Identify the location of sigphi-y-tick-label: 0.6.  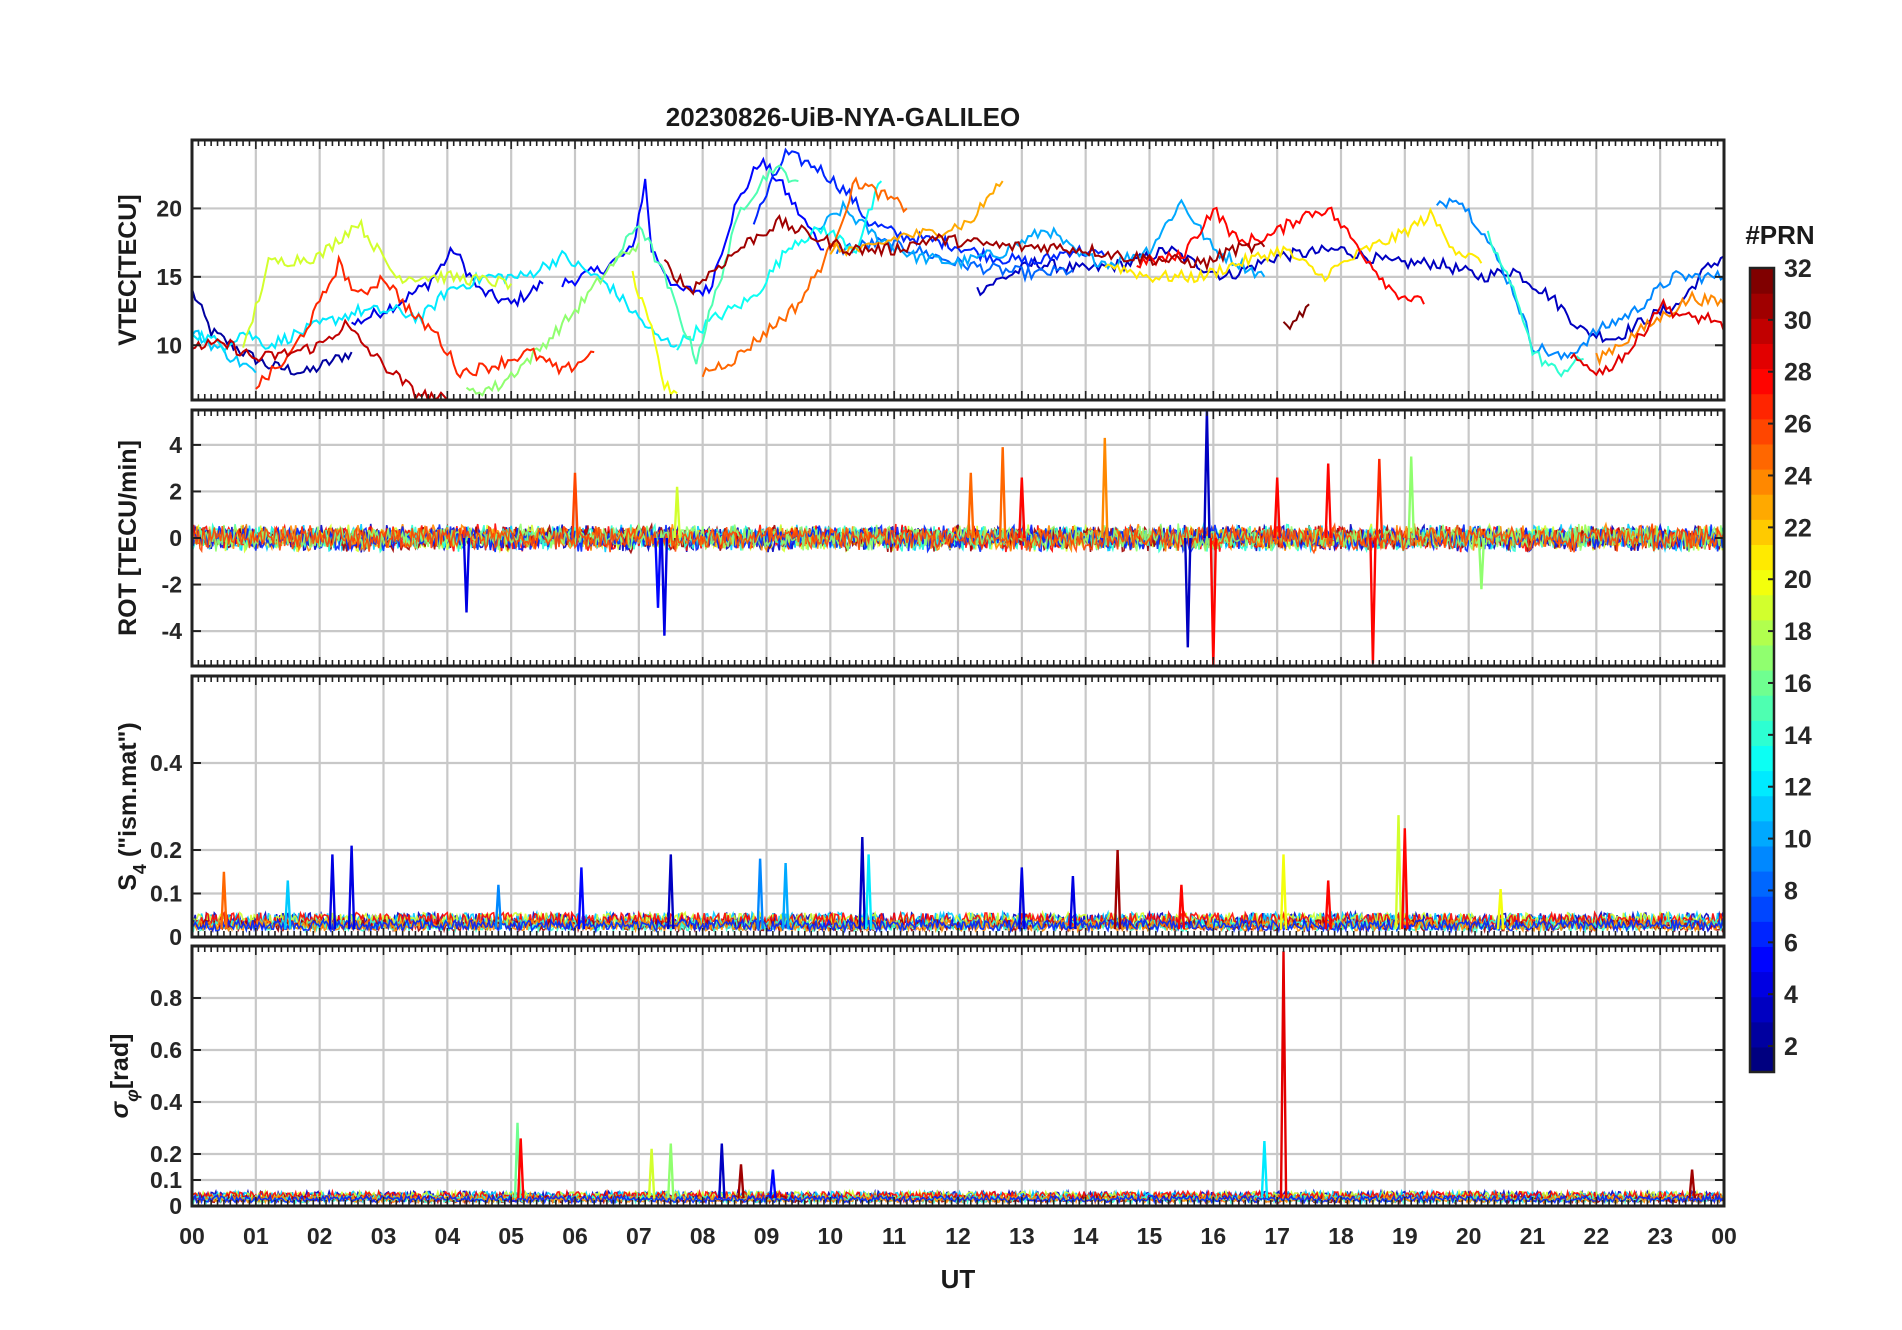
(166, 1050).